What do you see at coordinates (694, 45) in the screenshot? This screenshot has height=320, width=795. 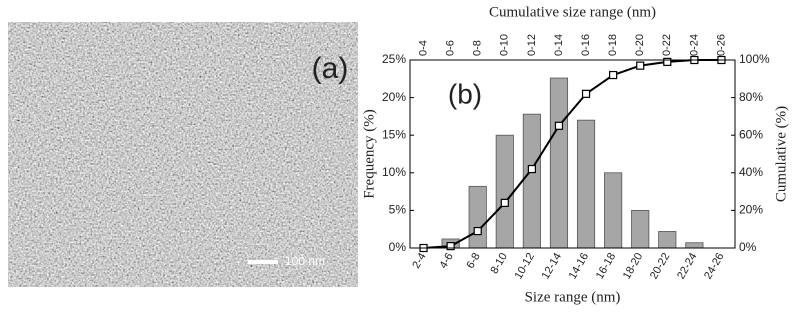 I see `top-tick-label: 0-24` at bounding box center [694, 45].